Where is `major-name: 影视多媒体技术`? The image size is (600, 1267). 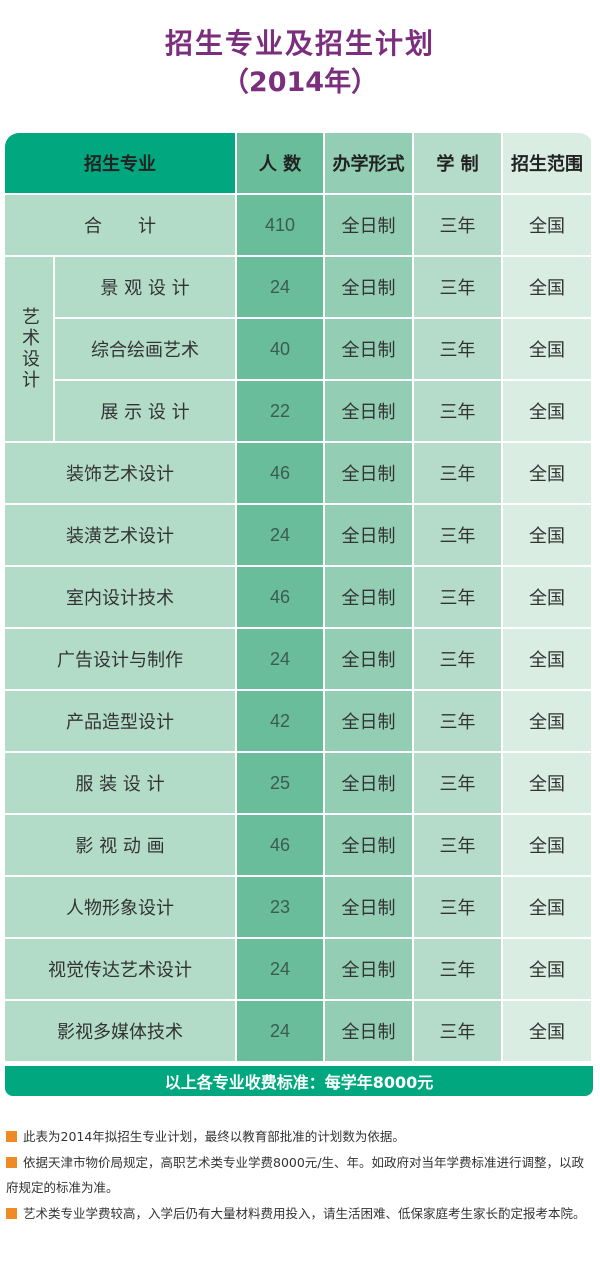 major-name: 影视多媒体技术 is located at coordinates (120, 1031).